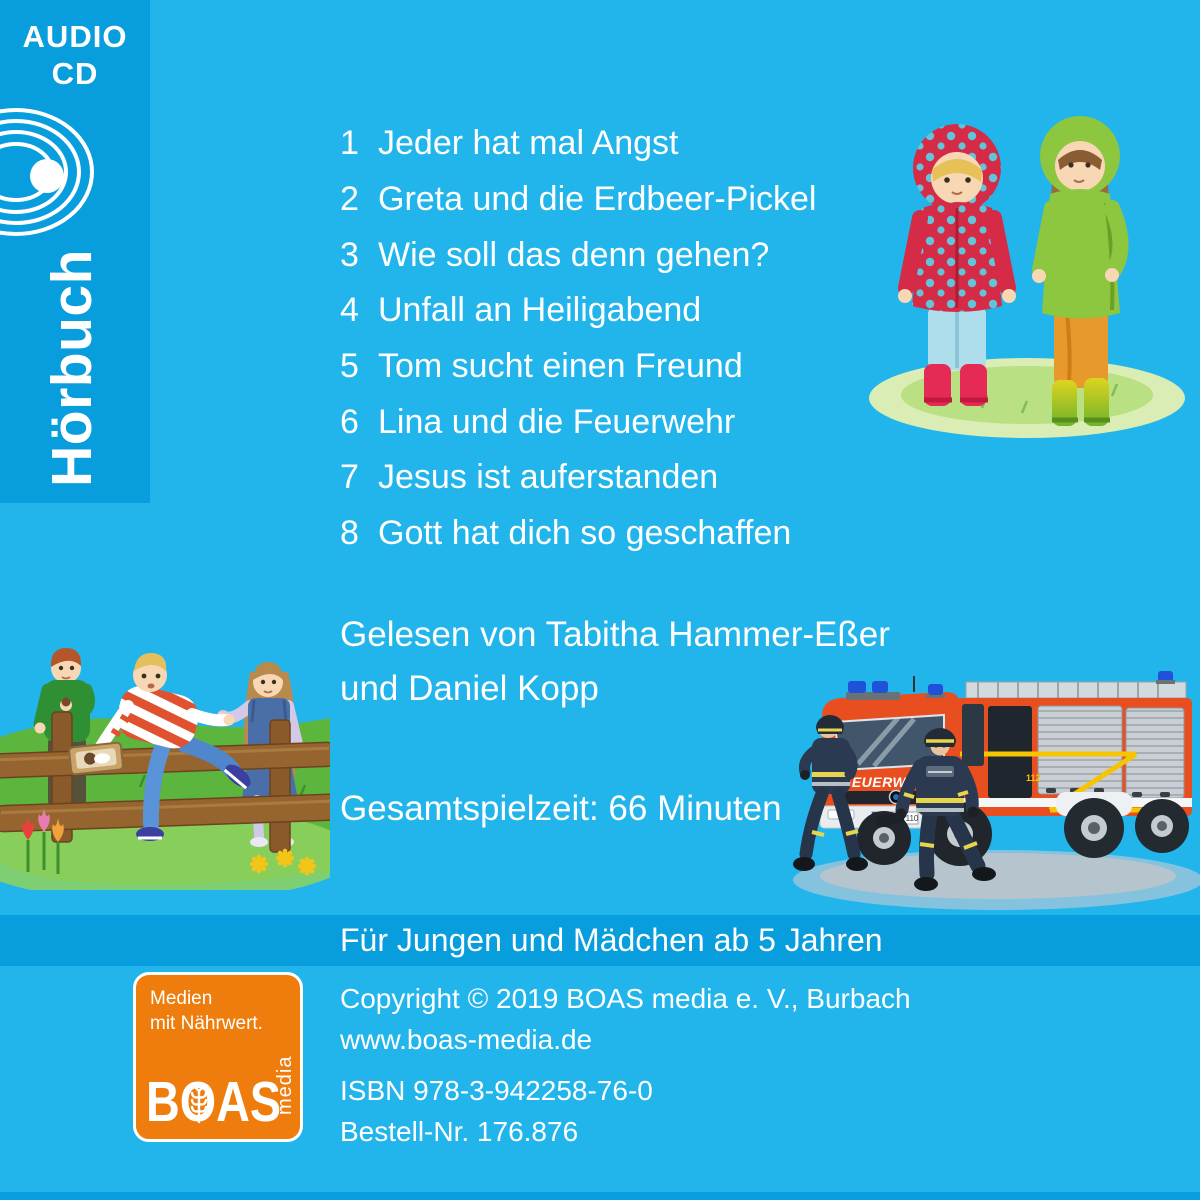  I want to click on firefighter-center, so click(935, 809).